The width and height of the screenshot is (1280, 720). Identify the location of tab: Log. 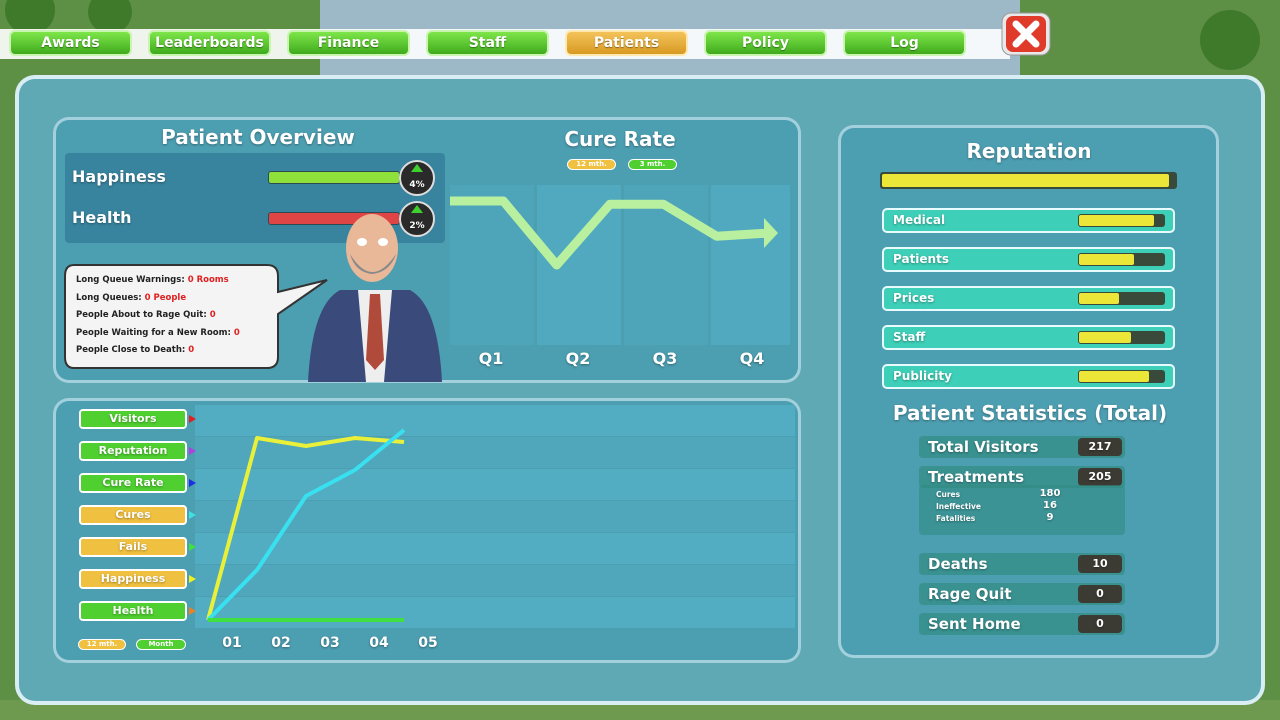
(904, 43).